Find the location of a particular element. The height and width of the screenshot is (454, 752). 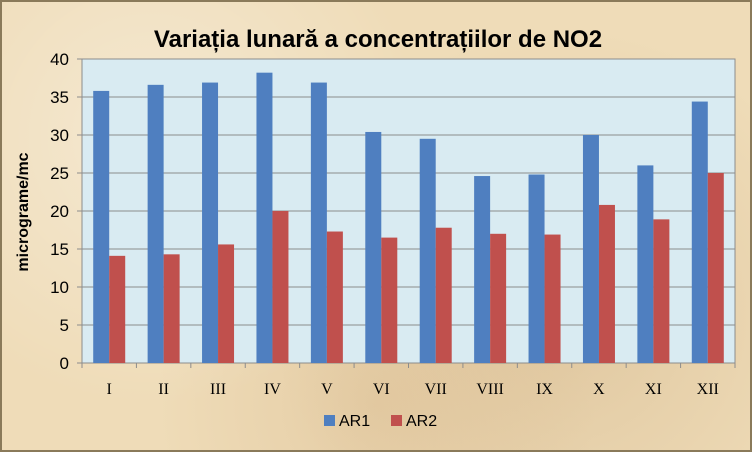

bar-ar2-x is located at coordinates (606, 283).